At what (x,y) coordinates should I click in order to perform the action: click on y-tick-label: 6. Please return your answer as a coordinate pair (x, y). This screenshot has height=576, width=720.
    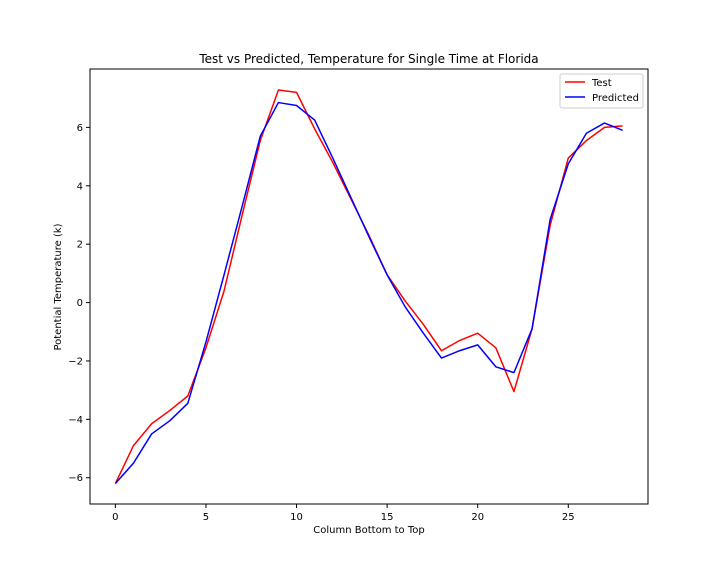
    Looking at the image, I should click on (80, 128).